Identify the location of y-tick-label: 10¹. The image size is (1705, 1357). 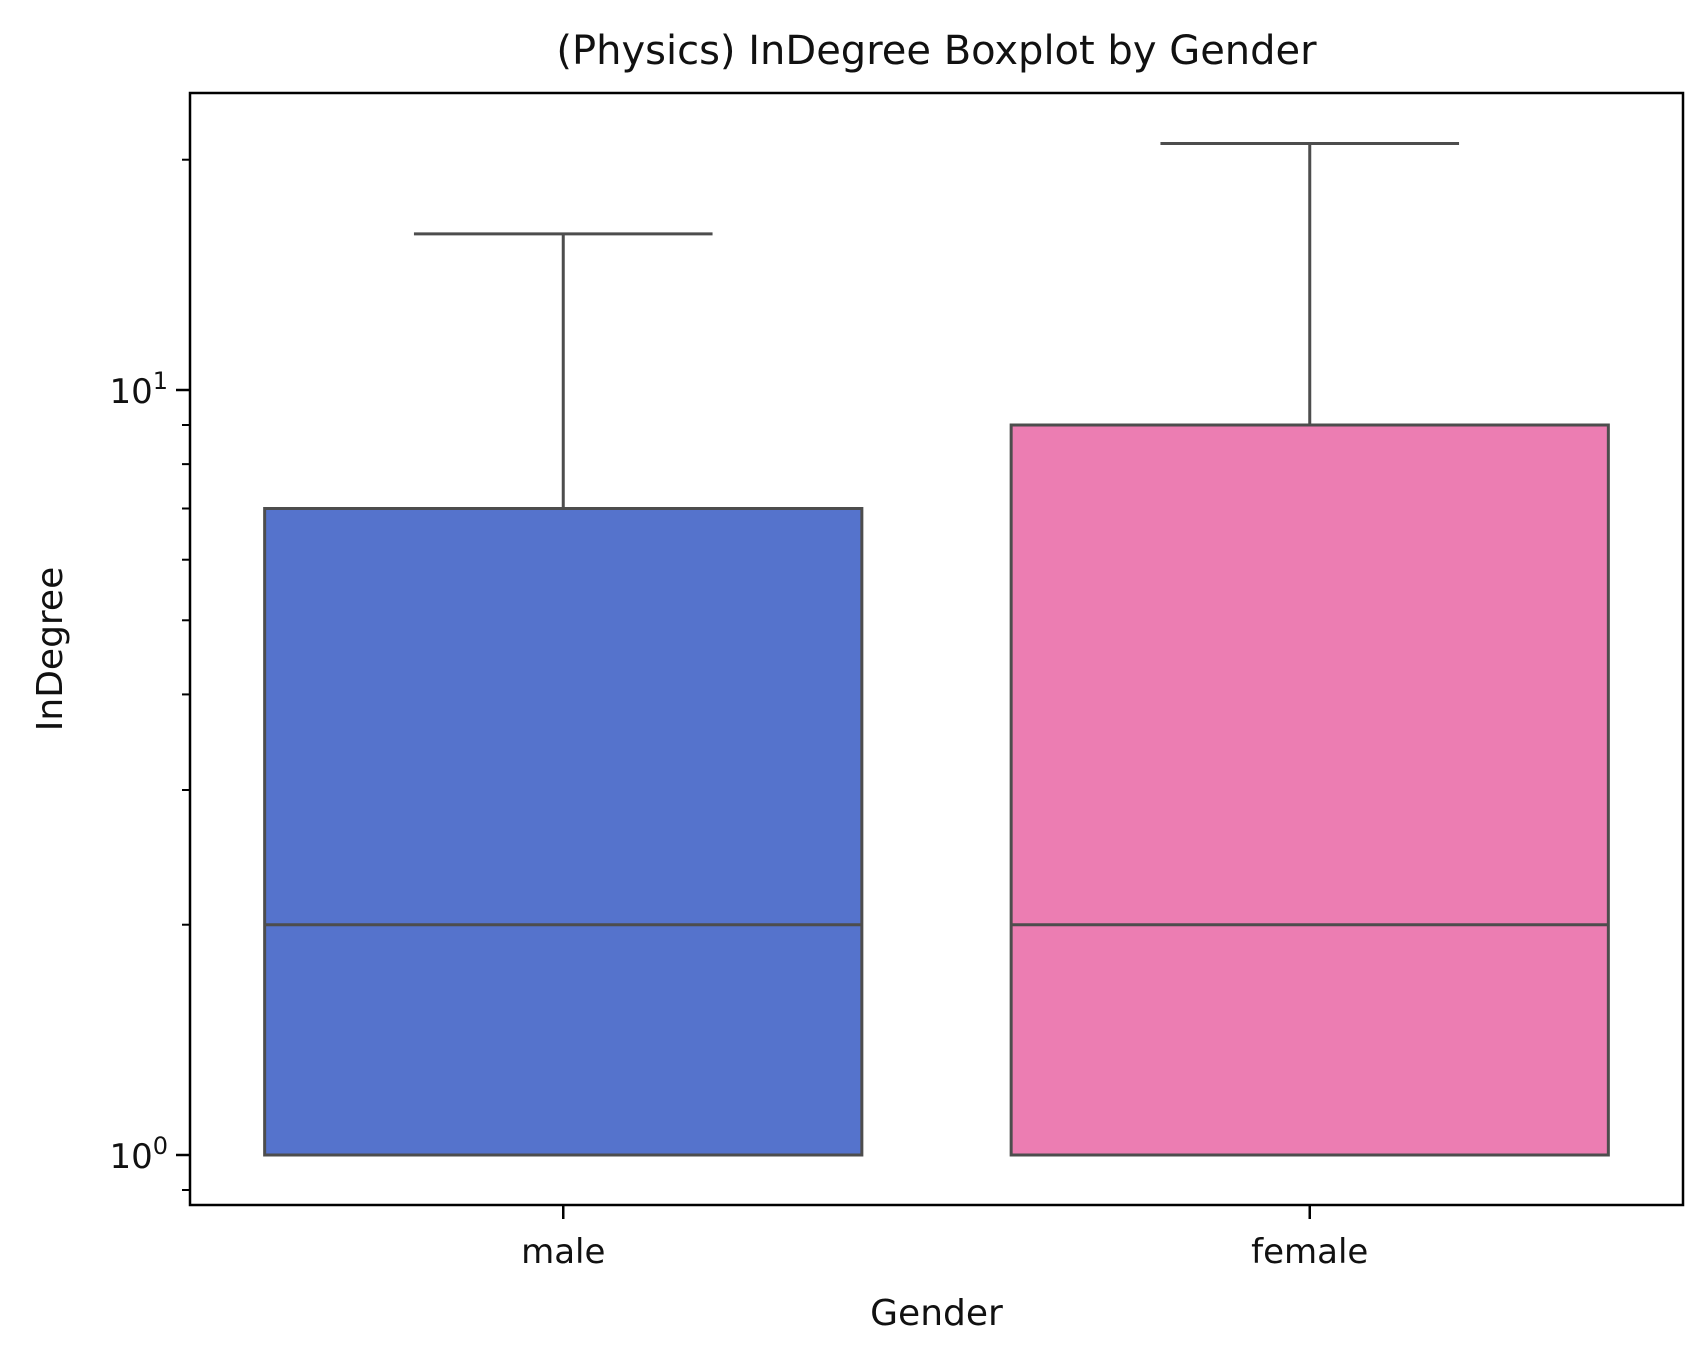
(138, 389).